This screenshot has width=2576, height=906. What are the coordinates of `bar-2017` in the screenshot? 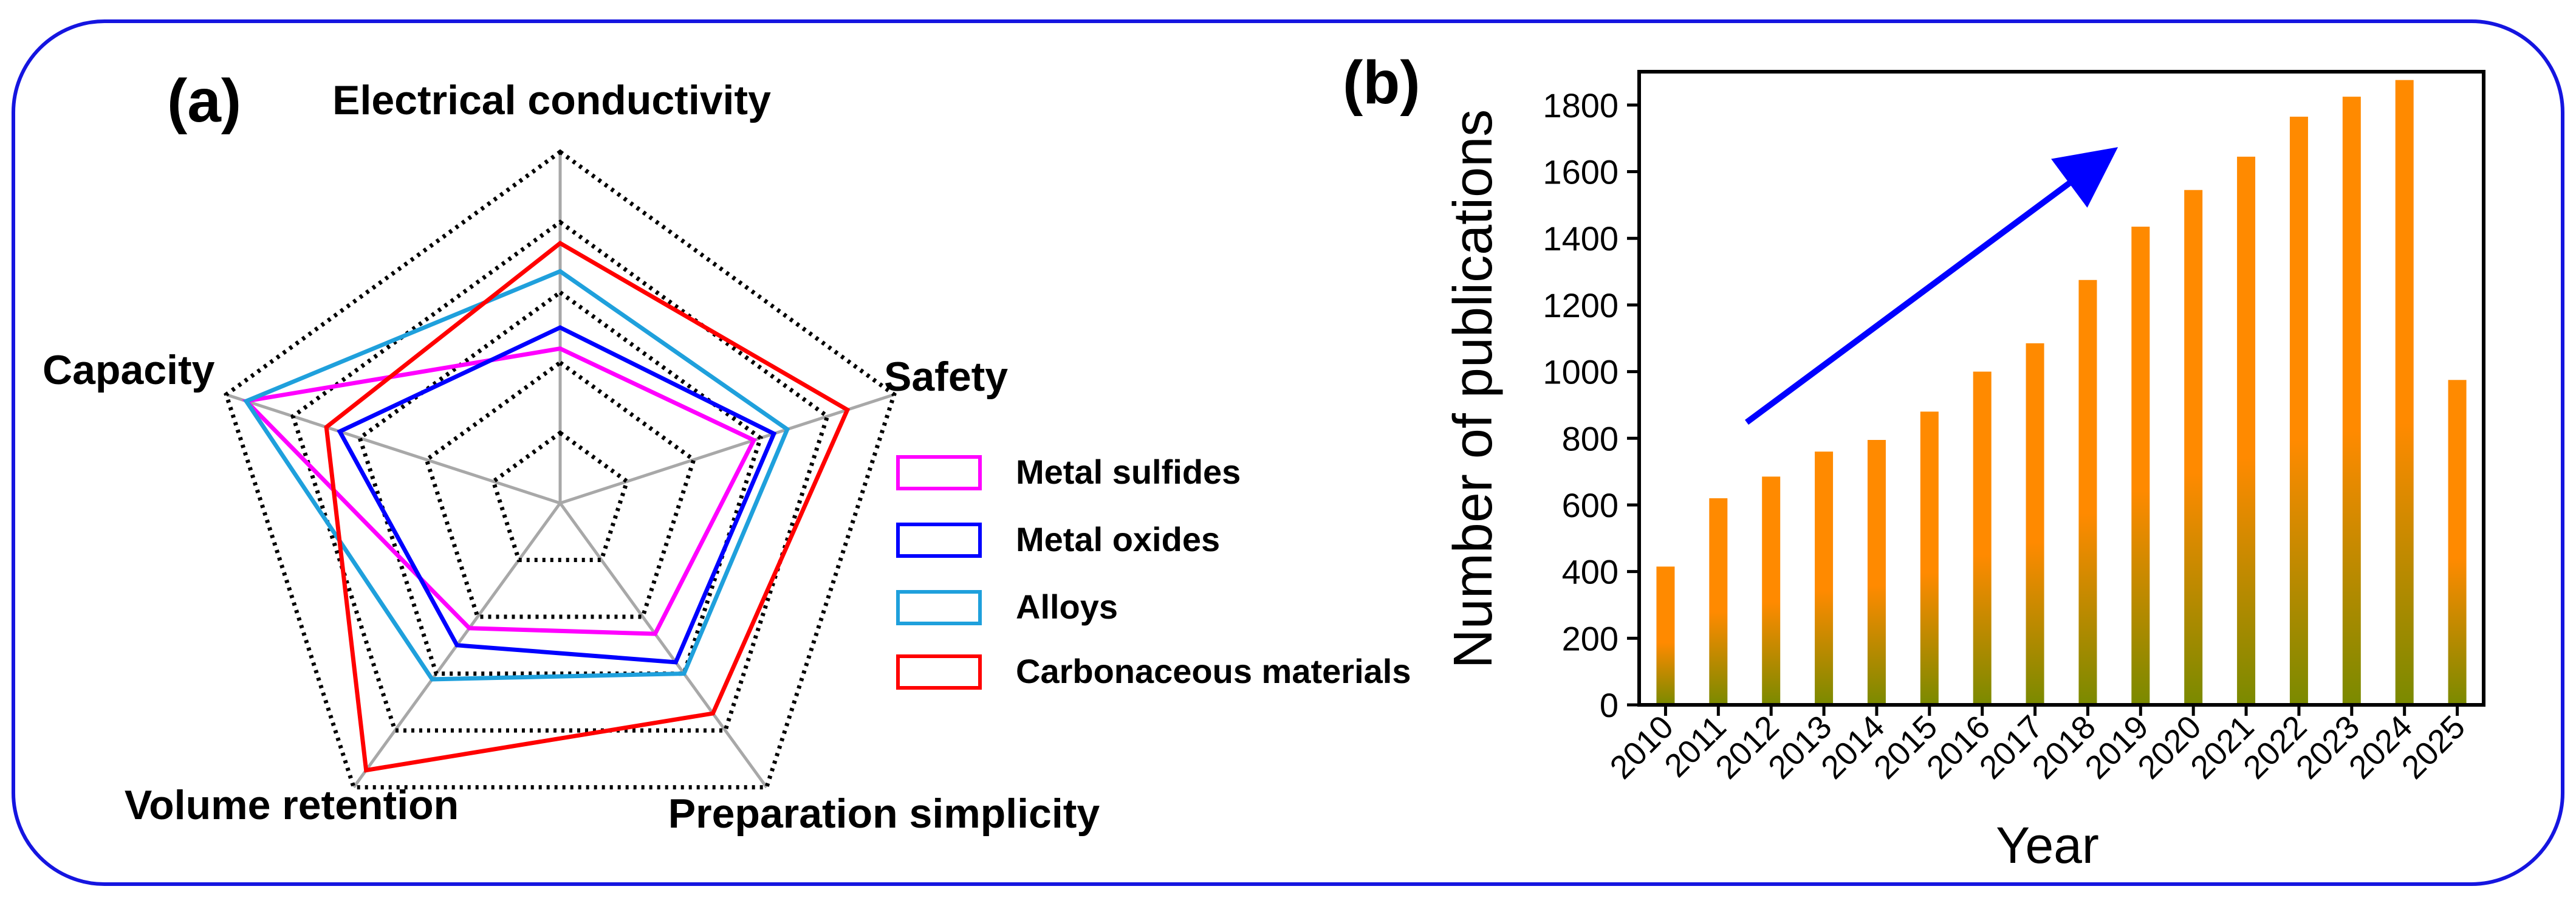 It's located at (2035, 524).